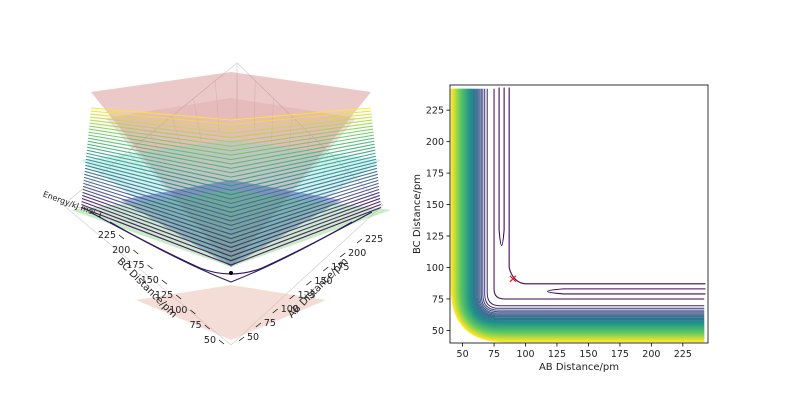 The width and height of the screenshot is (800, 413). What do you see at coordinates (231, 312) in the screenshot?
I see `surface-lower-sheet` at bounding box center [231, 312].